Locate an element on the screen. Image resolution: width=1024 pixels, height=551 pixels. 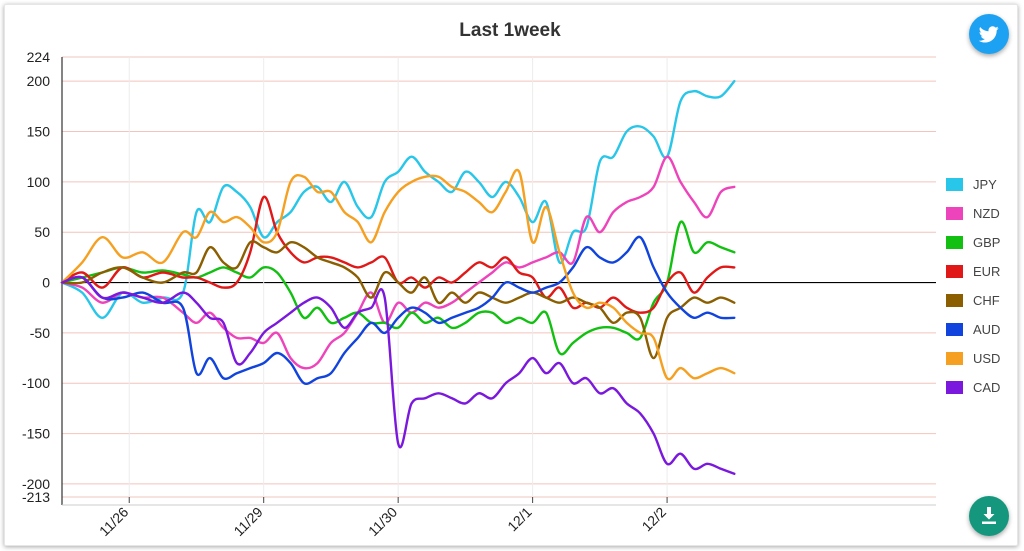
y-tick-label: 0 is located at coordinates (46, 283).